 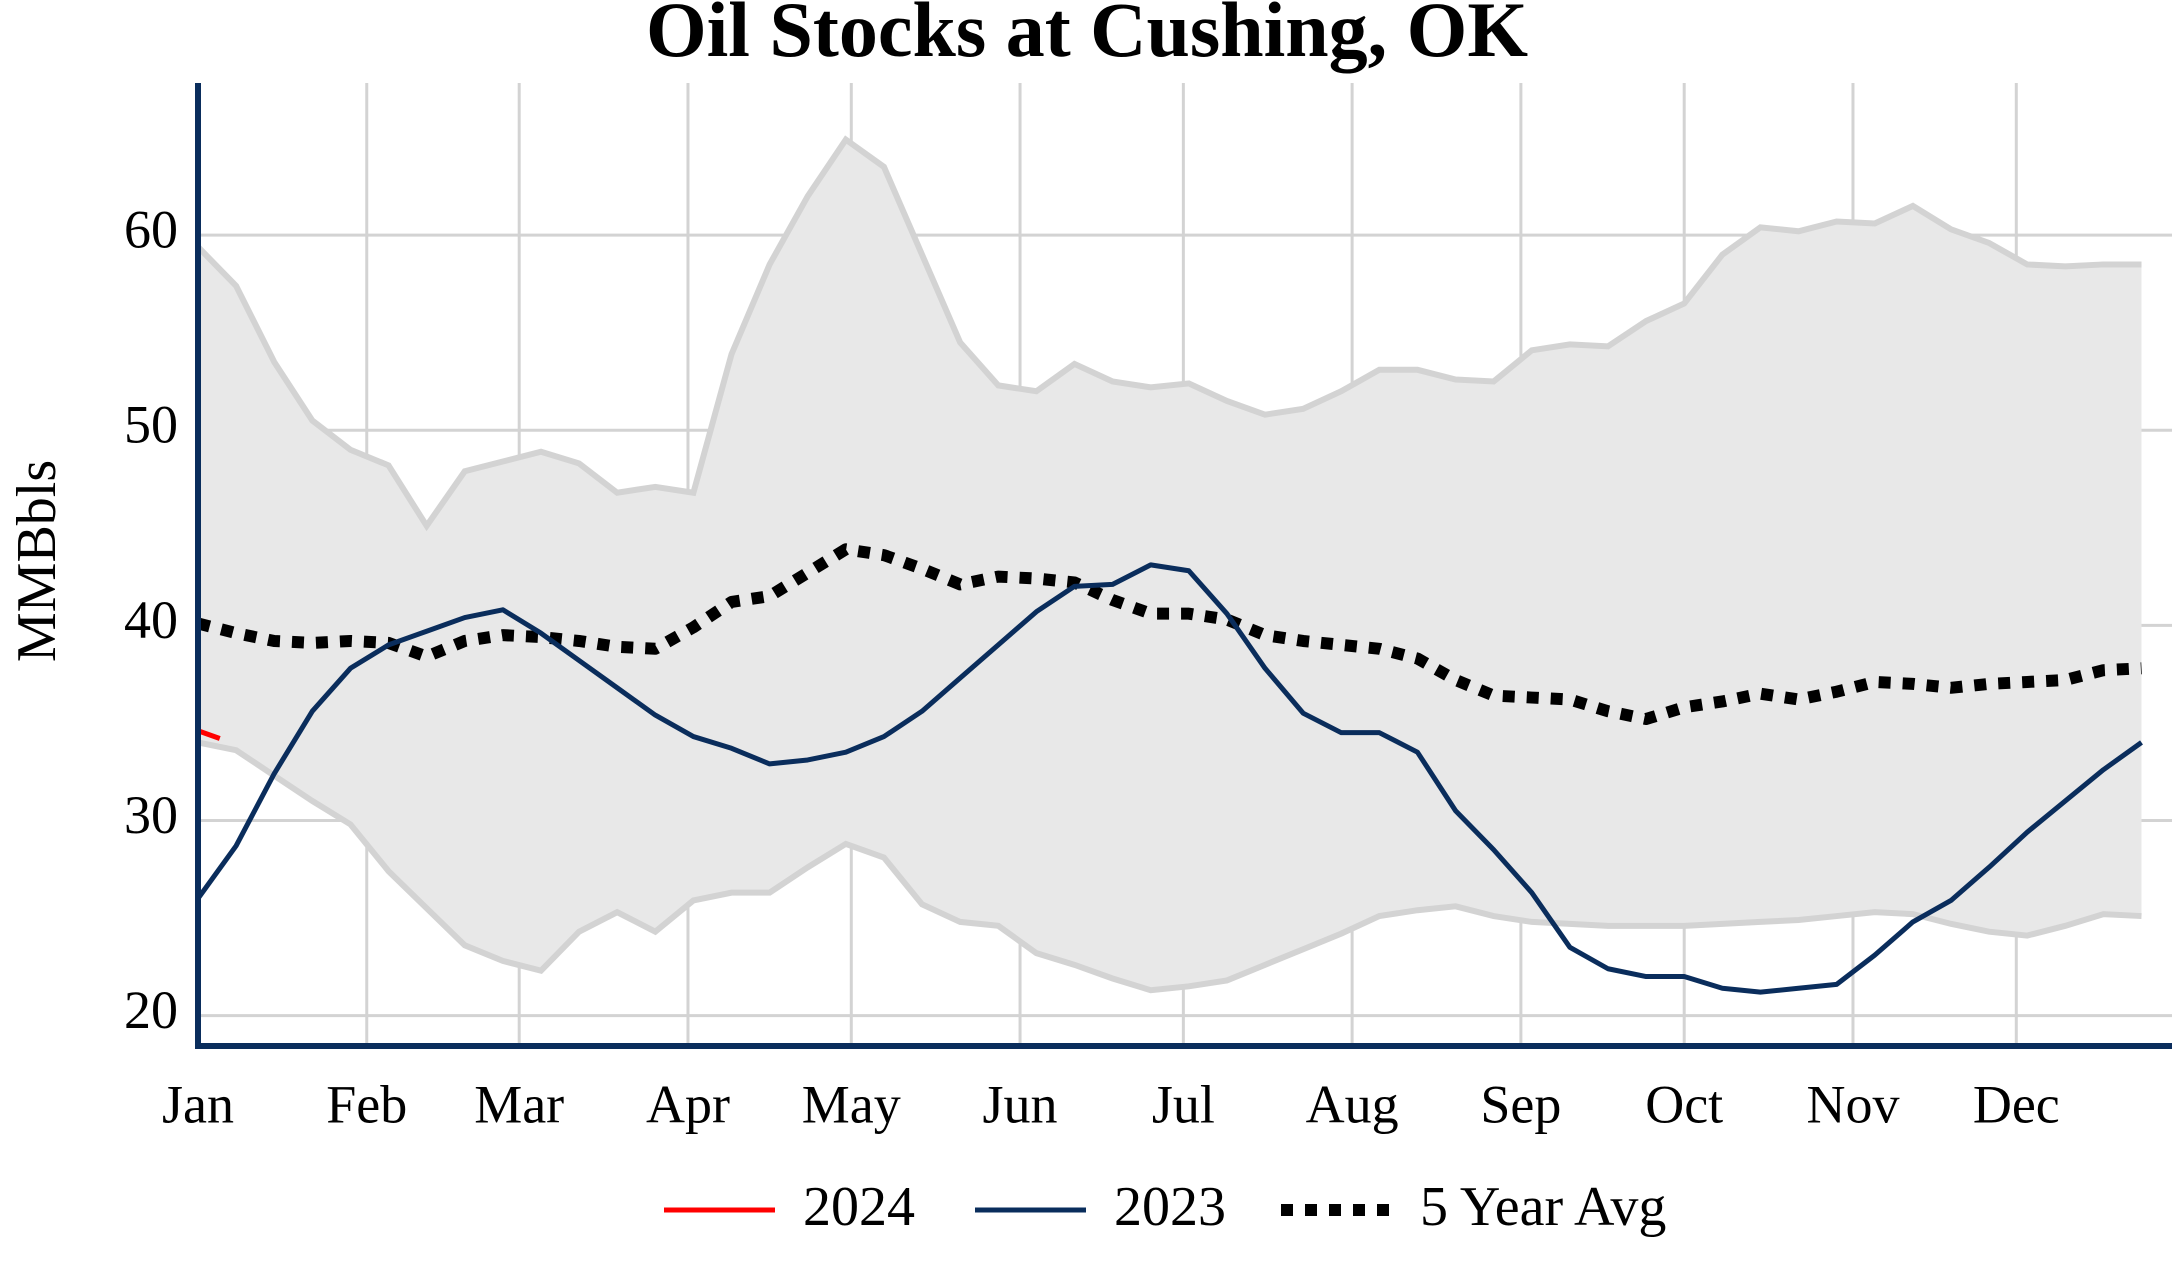 I want to click on chart-title: Oil Stocks at Cushing, OK, so click(x=1087, y=36).